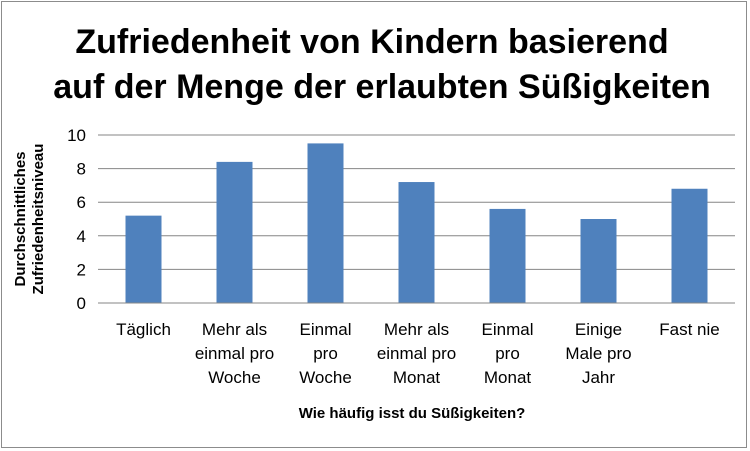  What do you see at coordinates (81, 269) in the screenshot?
I see `y-tick-label: 2` at bounding box center [81, 269].